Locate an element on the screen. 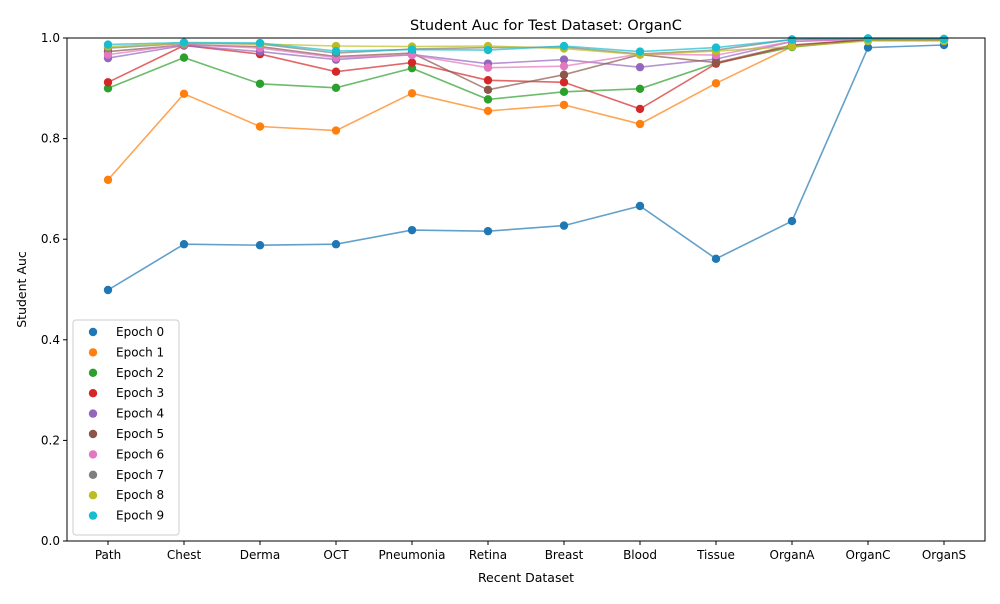 This screenshot has height=604, width=1000. x-tick-label: OrganA is located at coordinates (793, 555).